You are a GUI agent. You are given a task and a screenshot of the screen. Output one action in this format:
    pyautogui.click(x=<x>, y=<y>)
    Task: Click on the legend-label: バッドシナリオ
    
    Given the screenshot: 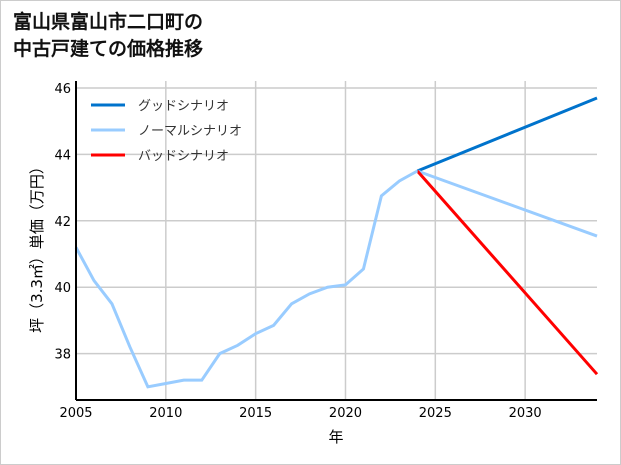 What is the action you would take?
    pyautogui.click(x=183, y=156)
    